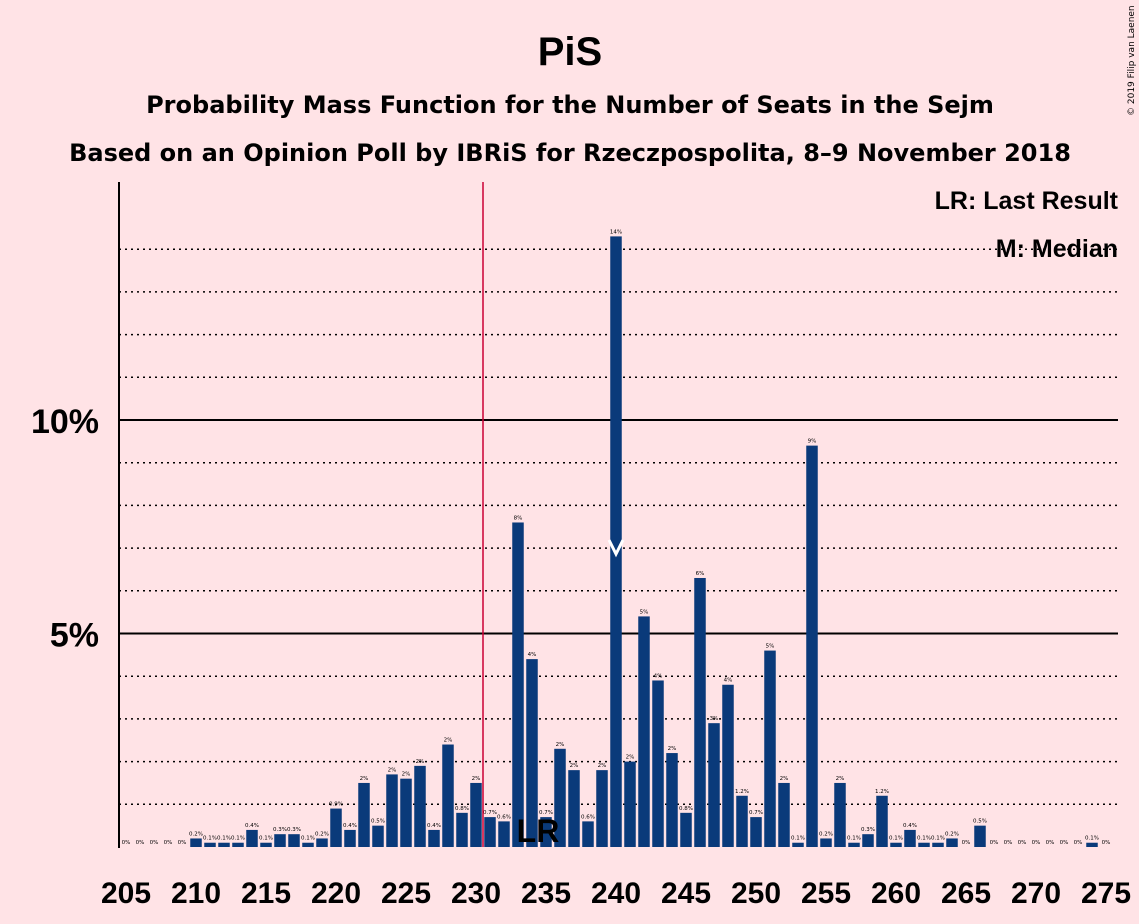 The width and height of the screenshot is (1139, 924). What do you see at coordinates (868, 830) in the screenshot?
I see `bar-value-label: 0.3%` at bounding box center [868, 830].